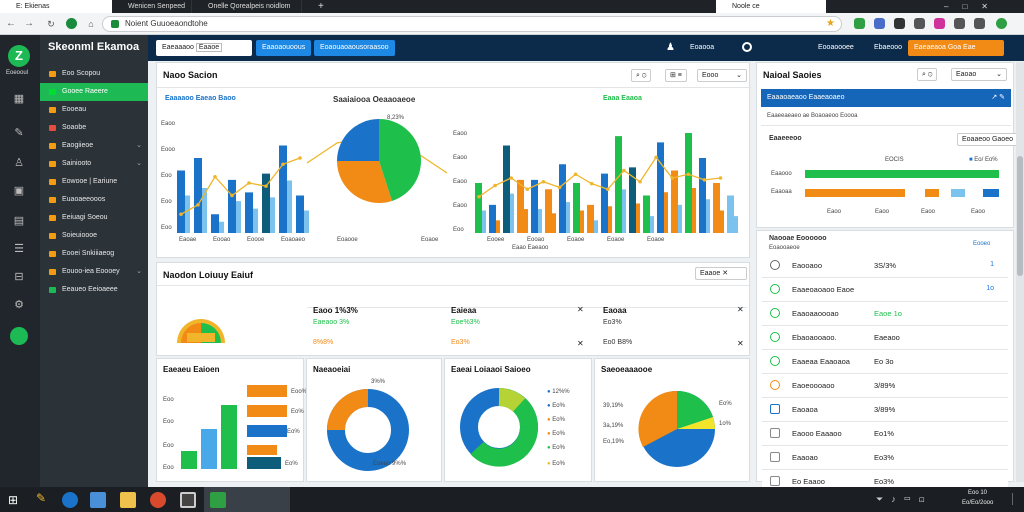 The width and height of the screenshot is (1024, 512). What do you see at coordinates (56, 6) in the screenshot?
I see `browser-tab: E: Ekienas` at bounding box center [56, 6].